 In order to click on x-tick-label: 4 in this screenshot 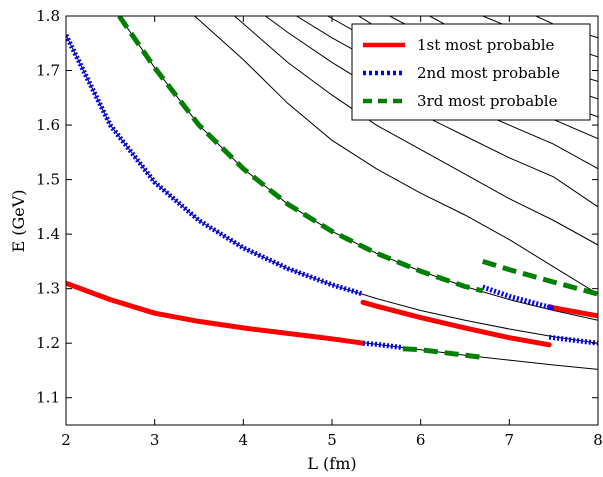, I will do `click(244, 440)`.